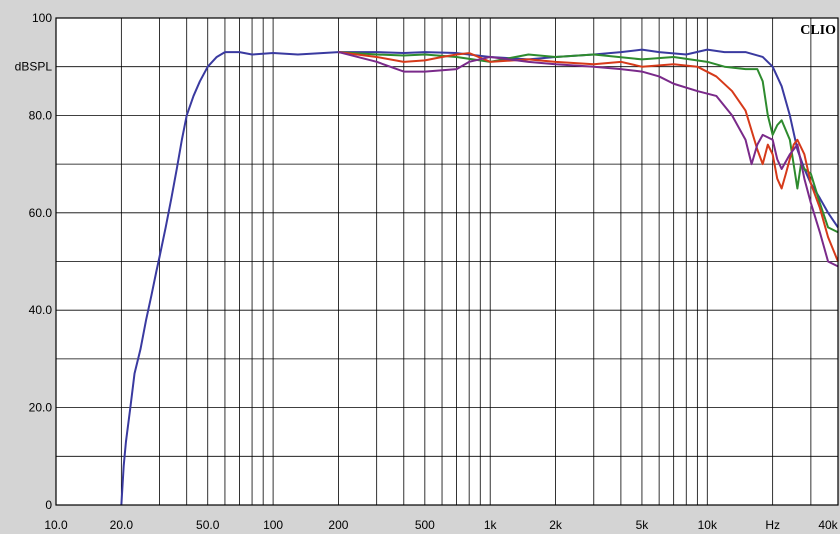  I want to click on x-tick-label: 200, so click(338, 525).